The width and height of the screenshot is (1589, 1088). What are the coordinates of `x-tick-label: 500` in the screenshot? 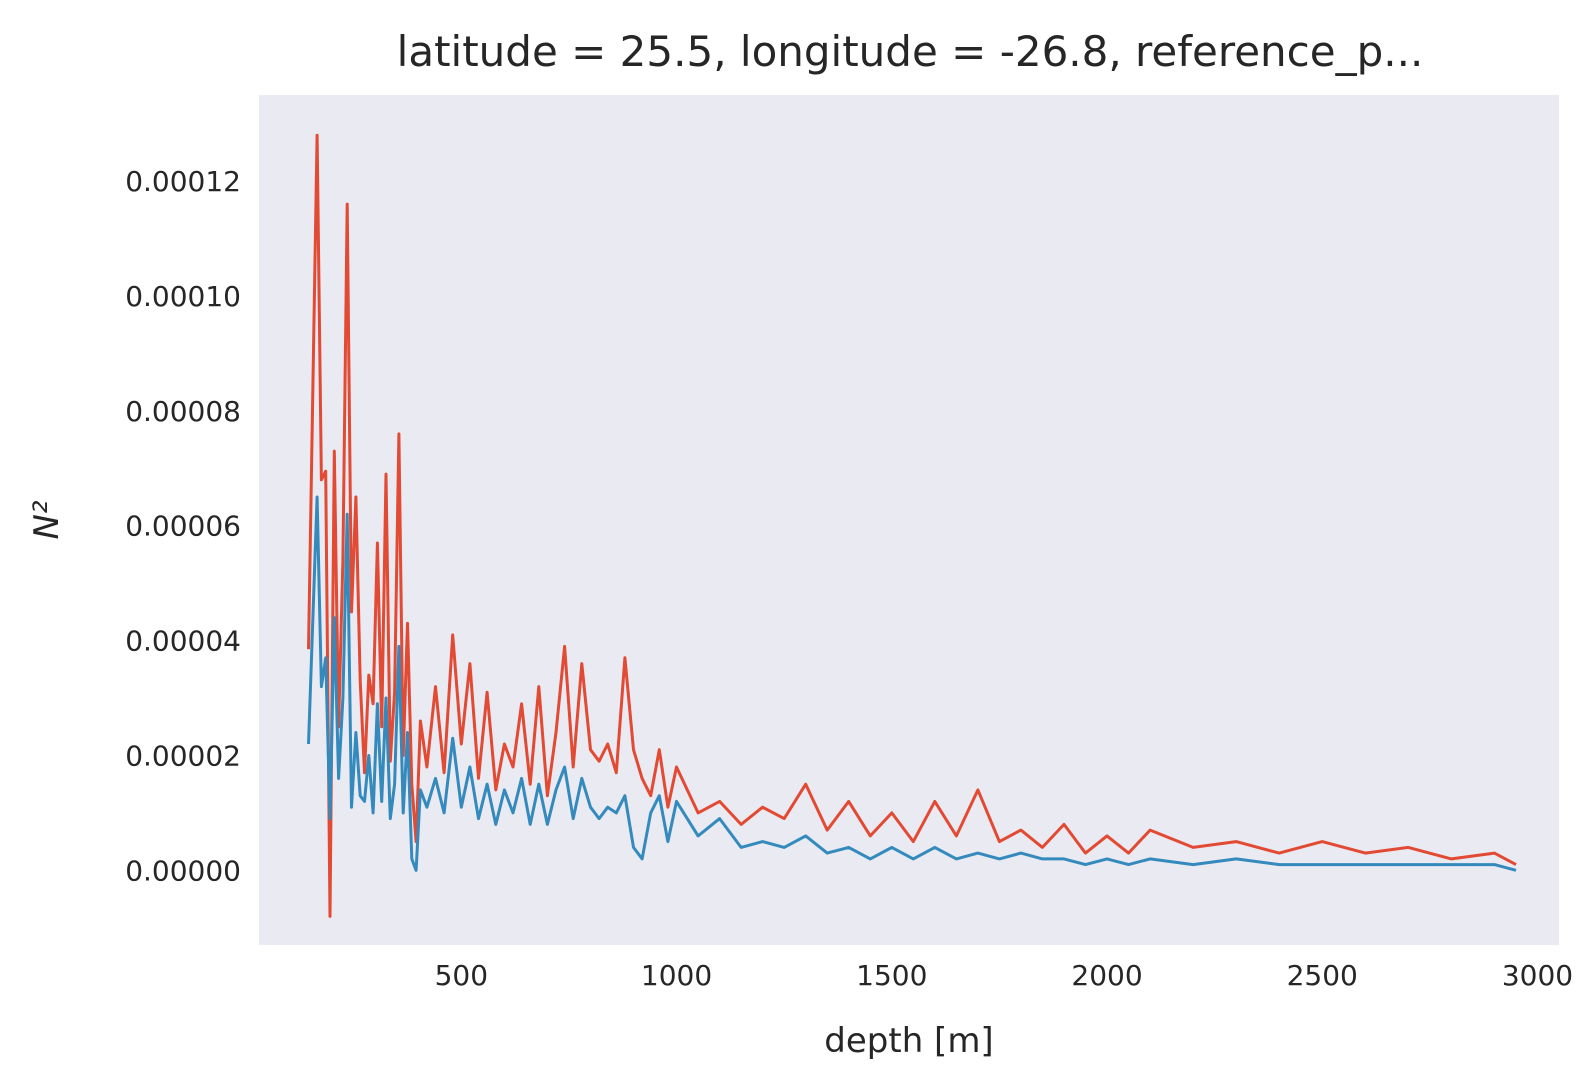 It's located at (461, 975).